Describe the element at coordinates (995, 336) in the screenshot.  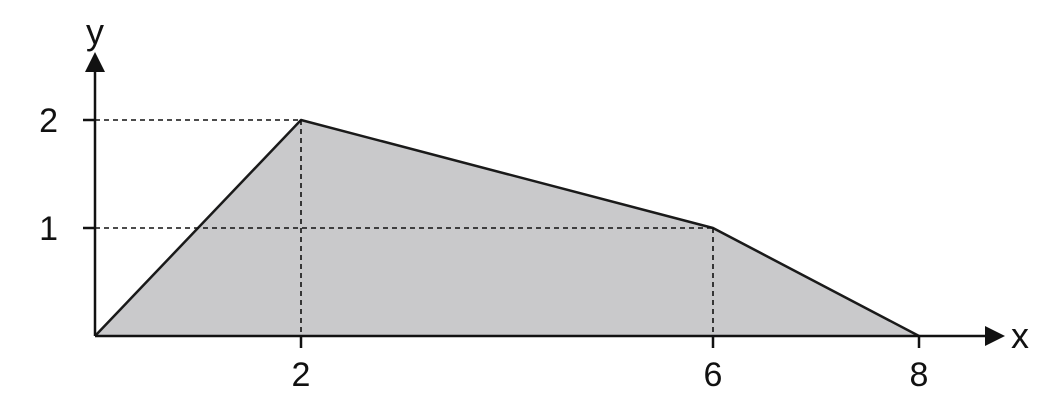
I see `x-axis-arrow-icon` at that location.